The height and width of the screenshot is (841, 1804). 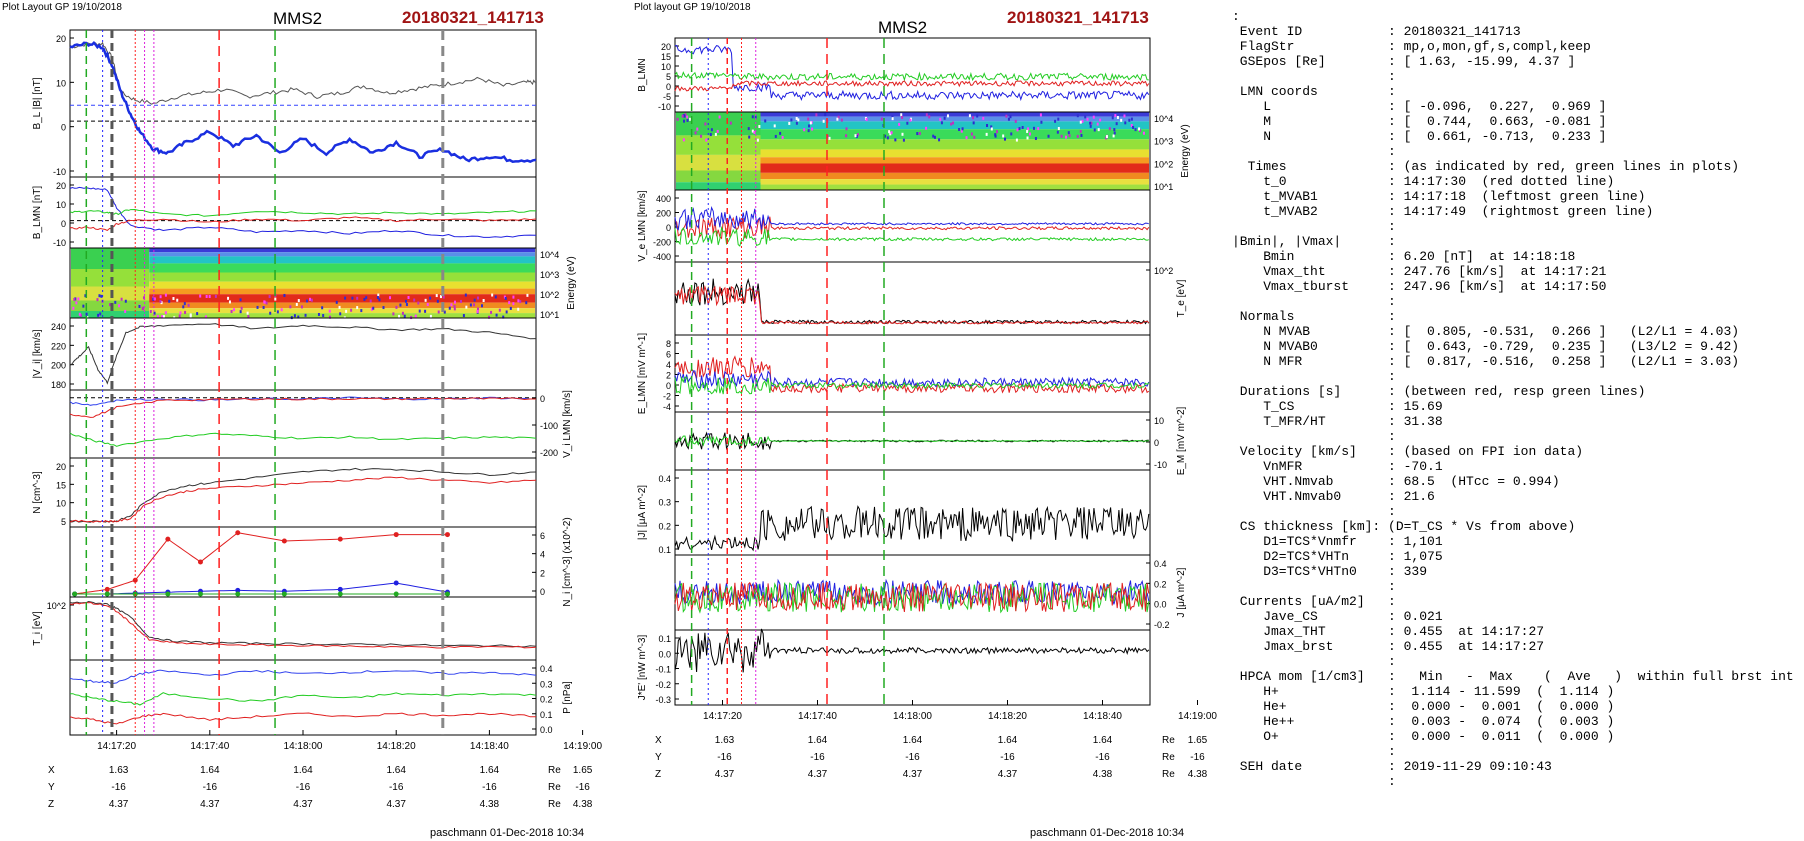 I want to click on mid-subplot-Te: 10^2T_e [eV], so click(x=930, y=298).